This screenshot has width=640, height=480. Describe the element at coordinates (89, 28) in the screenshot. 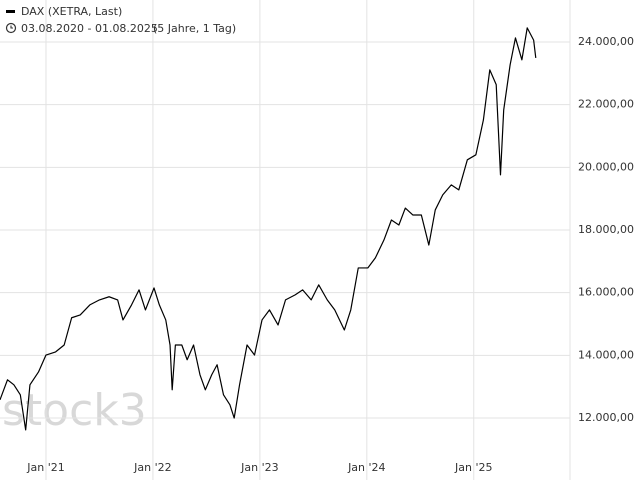

I see `subtitle: 03.08.2020 - 01.08.2025` at that location.